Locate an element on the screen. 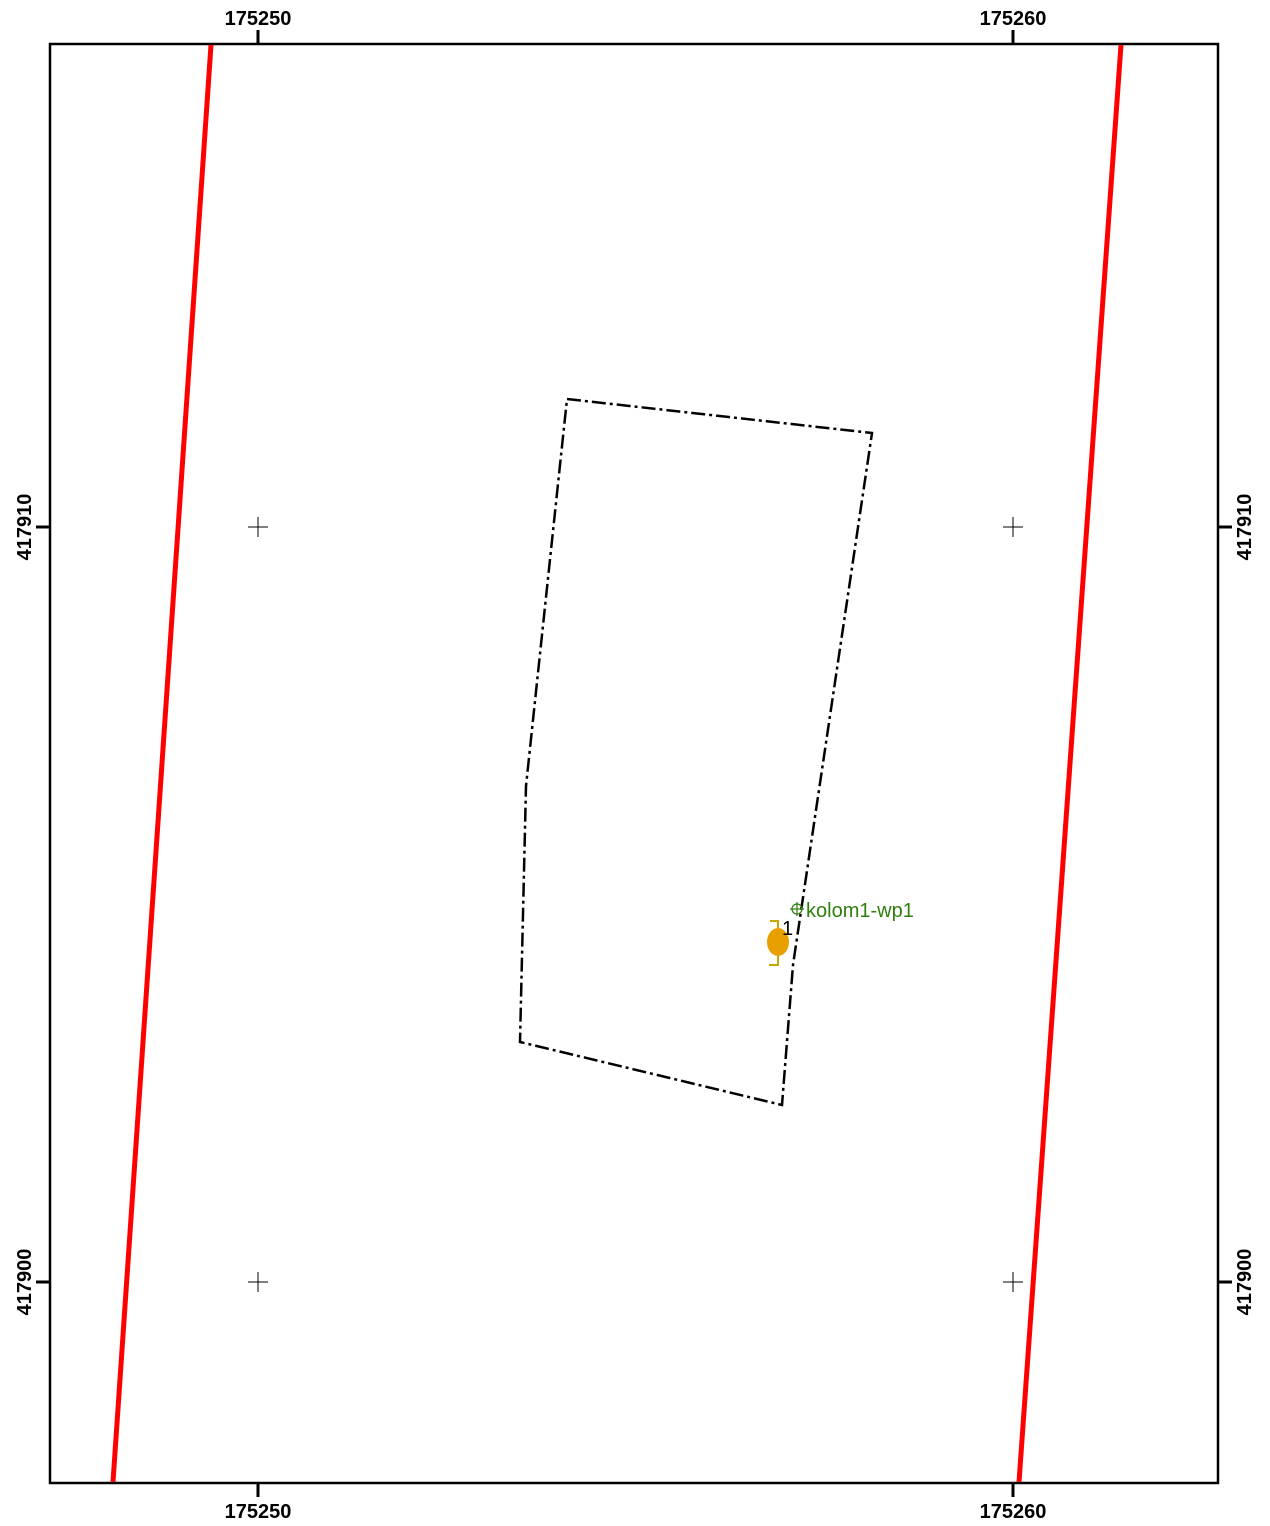  x-label-bottom-175260: 175260 is located at coordinates (1013, 1512).